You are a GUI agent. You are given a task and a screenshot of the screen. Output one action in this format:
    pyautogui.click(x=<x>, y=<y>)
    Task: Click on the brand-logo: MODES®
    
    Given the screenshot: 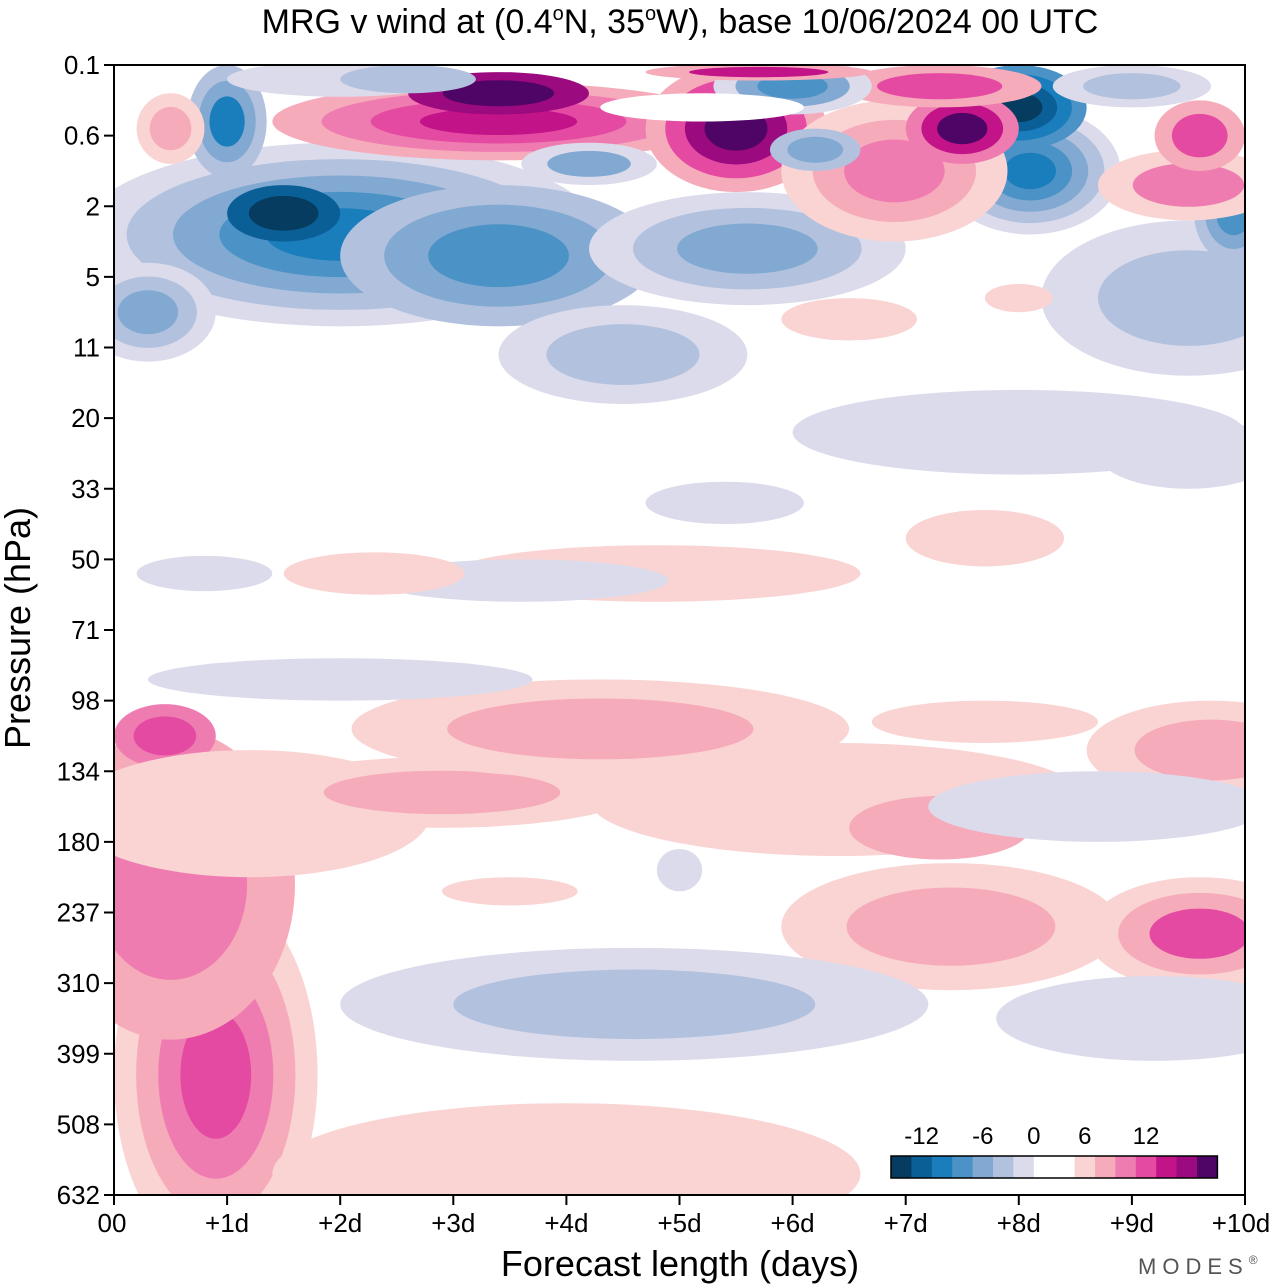 What is the action you would take?
    pyautogui.click(x=1201, y=1266)
    